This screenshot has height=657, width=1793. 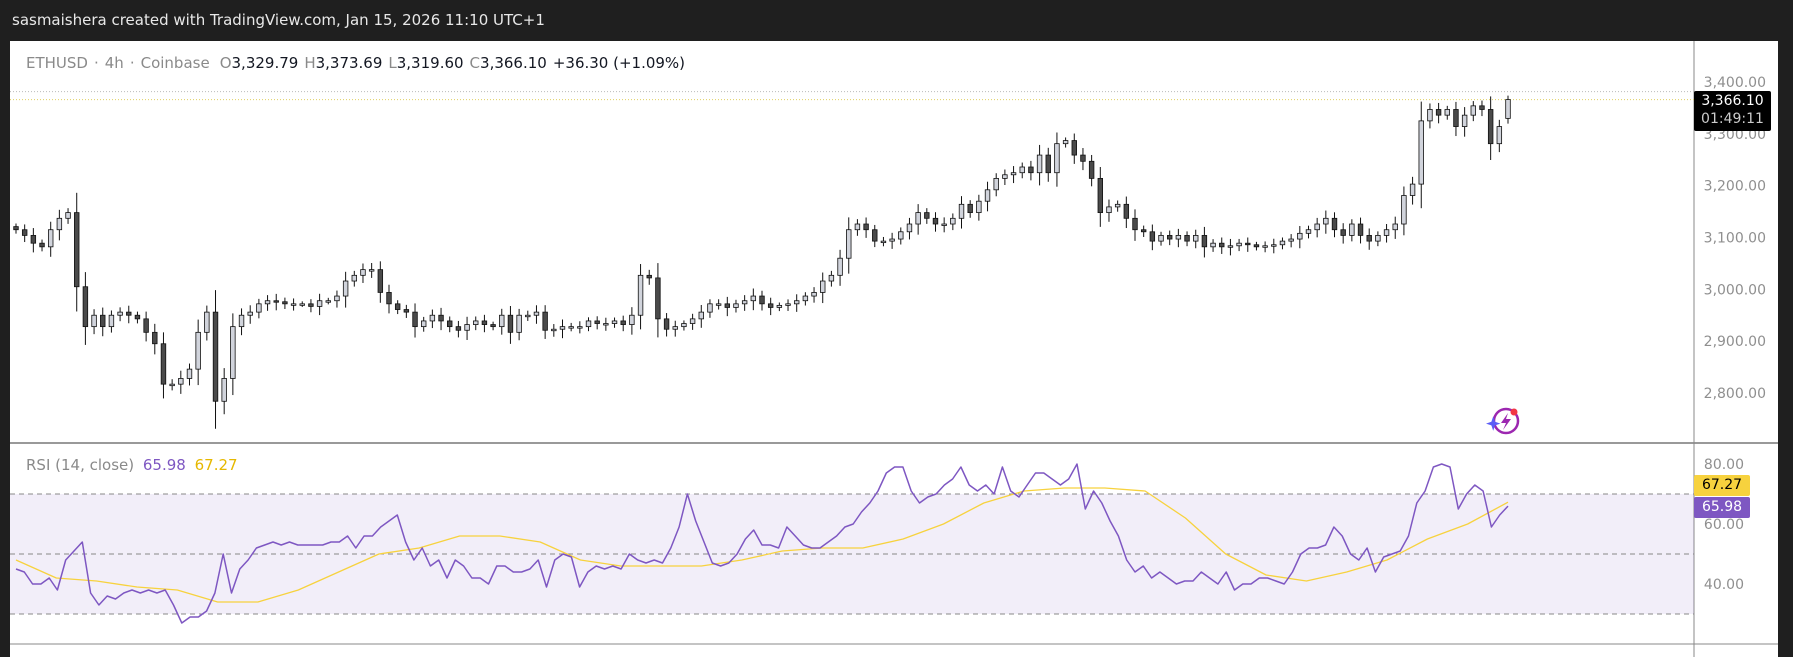 I want to click on price-tick-label: 3,200.00, so click(x=1735, y=187).